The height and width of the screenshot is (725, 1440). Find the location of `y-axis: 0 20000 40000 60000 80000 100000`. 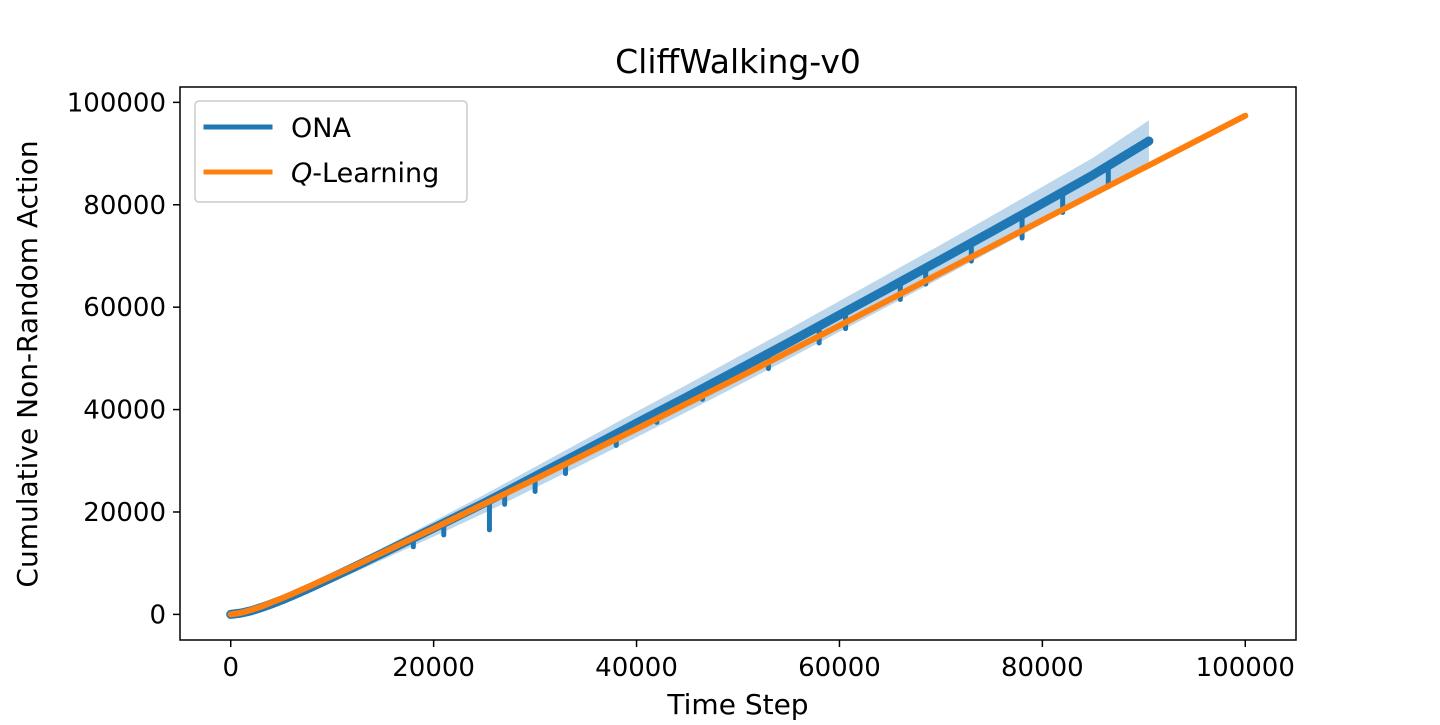

y-axis: 0 20000 40000 60000 80000 100000 is located at coordinates (123, 359).